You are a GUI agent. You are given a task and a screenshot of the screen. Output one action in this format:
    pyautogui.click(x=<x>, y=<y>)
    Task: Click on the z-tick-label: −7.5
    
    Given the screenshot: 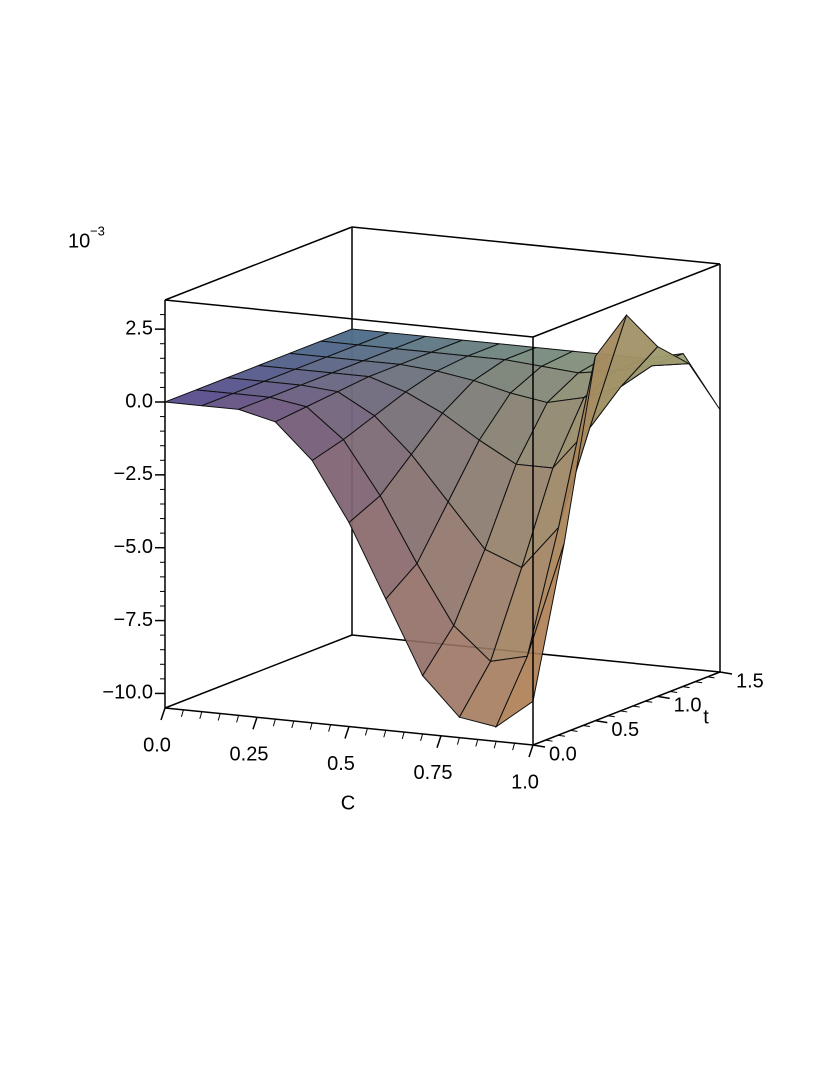 What is the action you would take?
    pyautogui.click(x=133, y=620)
    